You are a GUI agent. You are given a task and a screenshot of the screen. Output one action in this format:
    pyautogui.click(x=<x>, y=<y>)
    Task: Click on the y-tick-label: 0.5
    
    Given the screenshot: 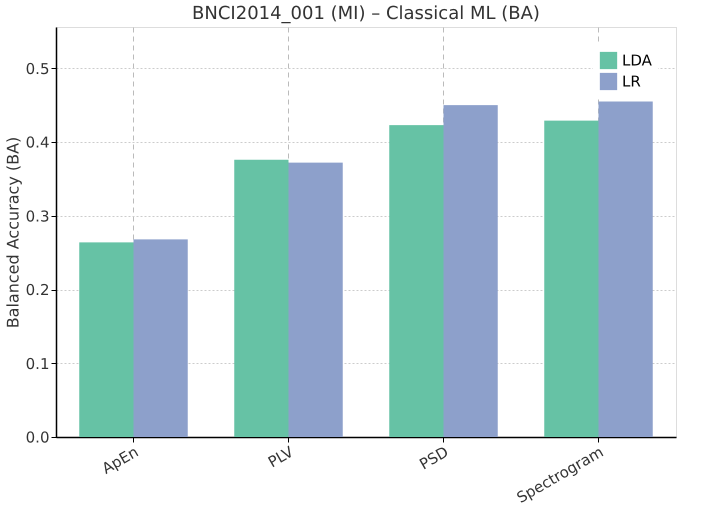 What is the action you would take?
    pyautogui.click(x=38, y=69)
    